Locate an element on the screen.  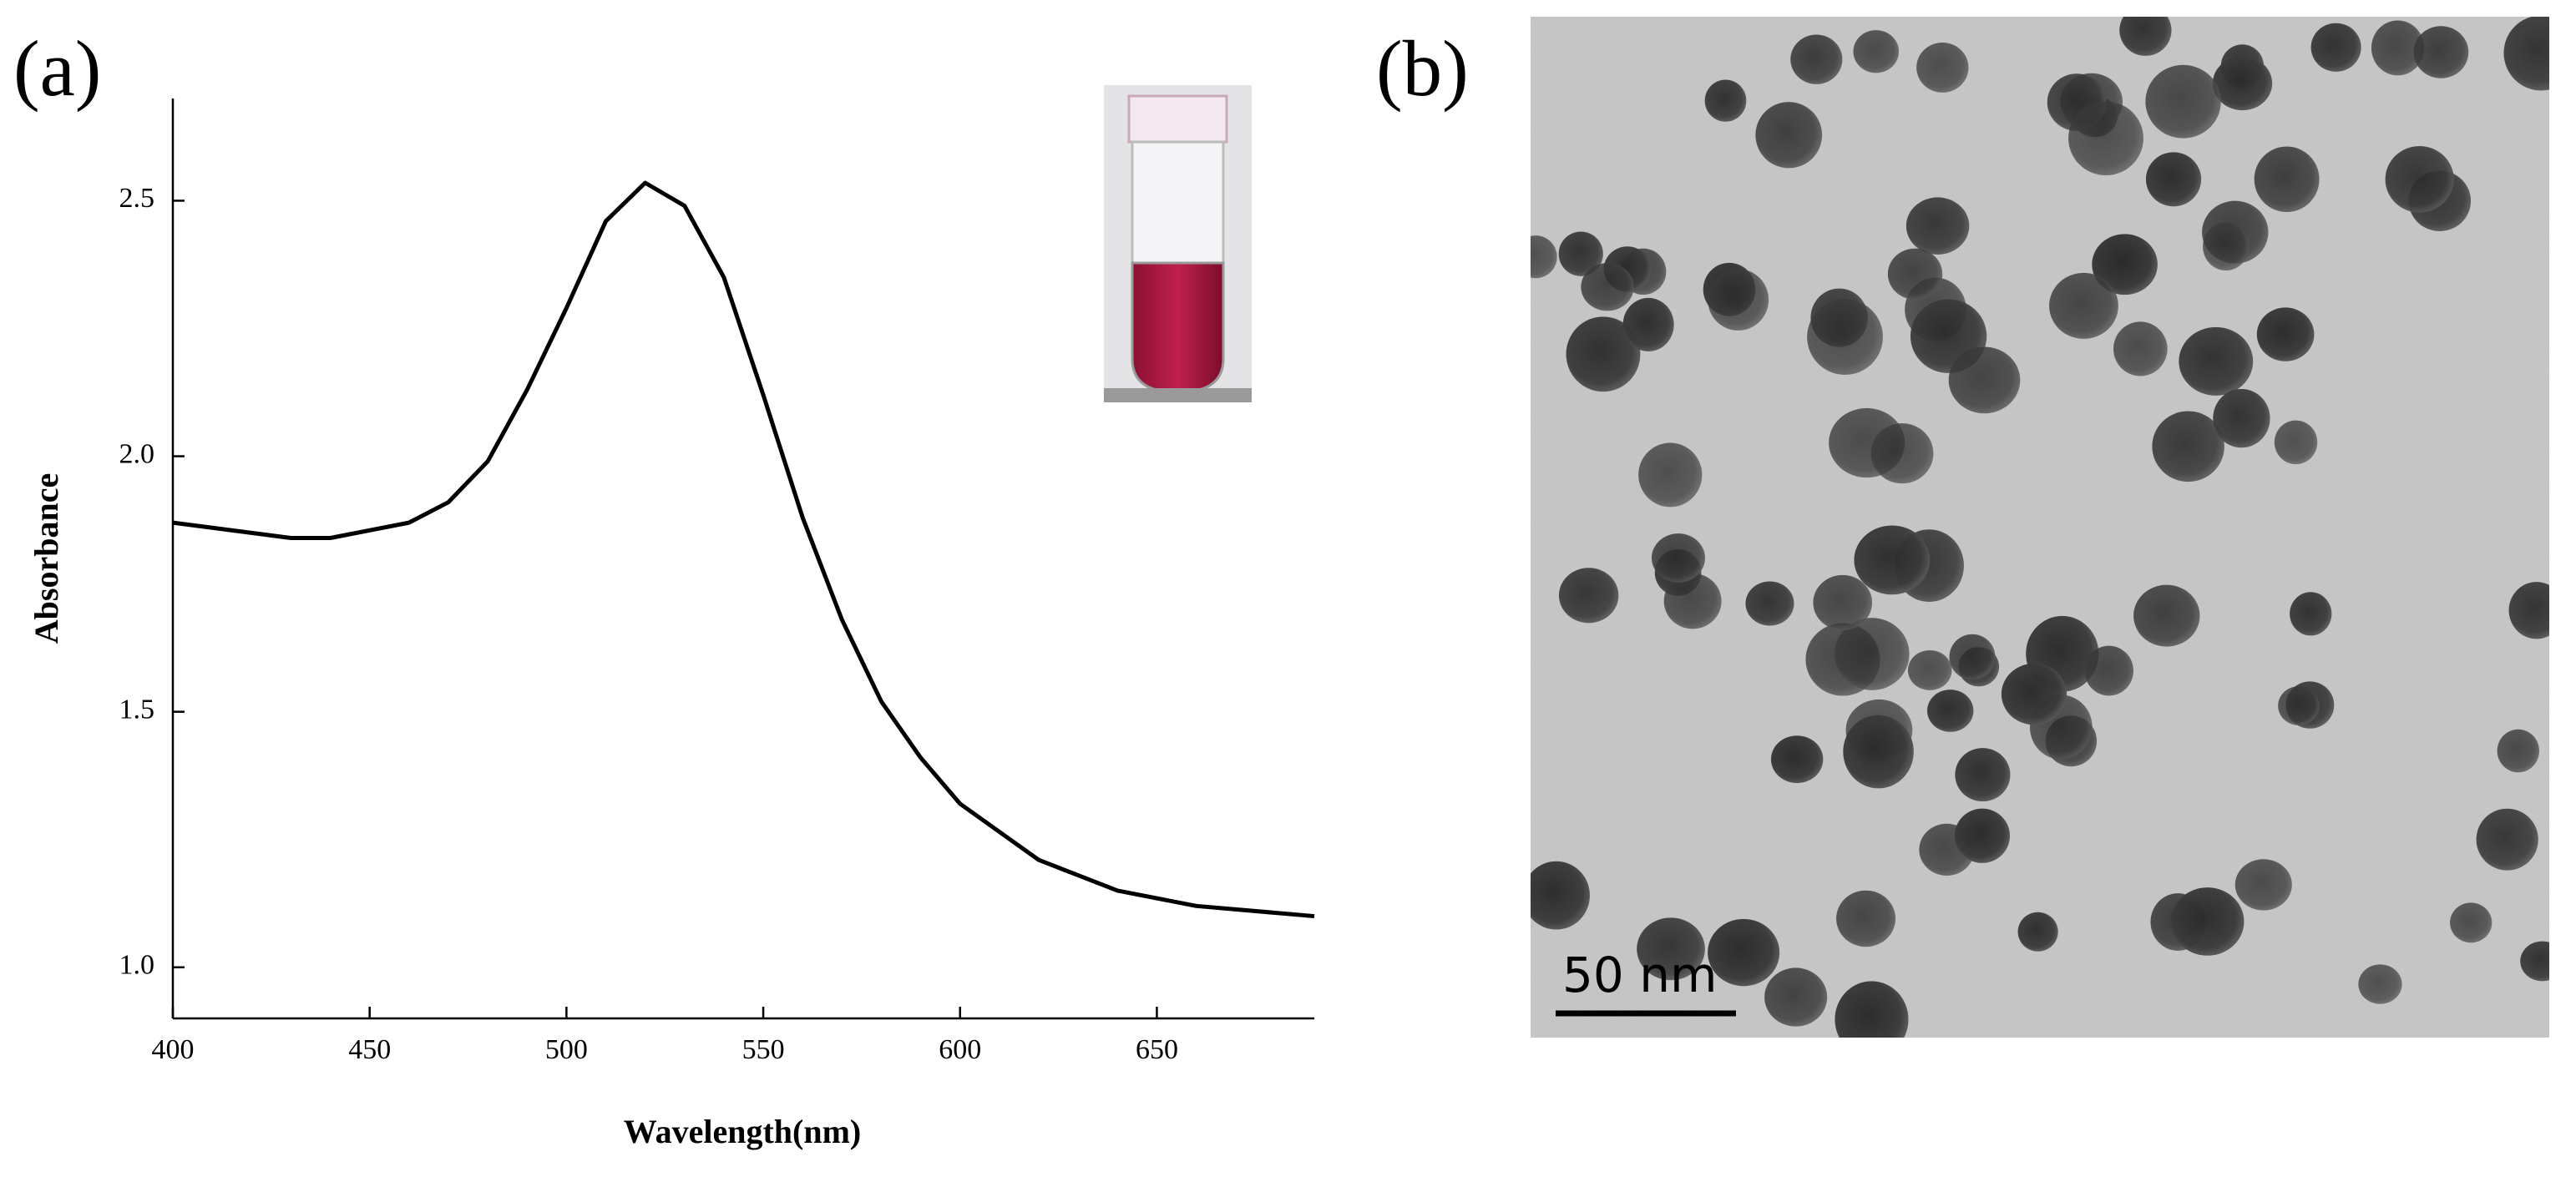
x-tick-label: 650 is located at coordinates (1157, 1049).